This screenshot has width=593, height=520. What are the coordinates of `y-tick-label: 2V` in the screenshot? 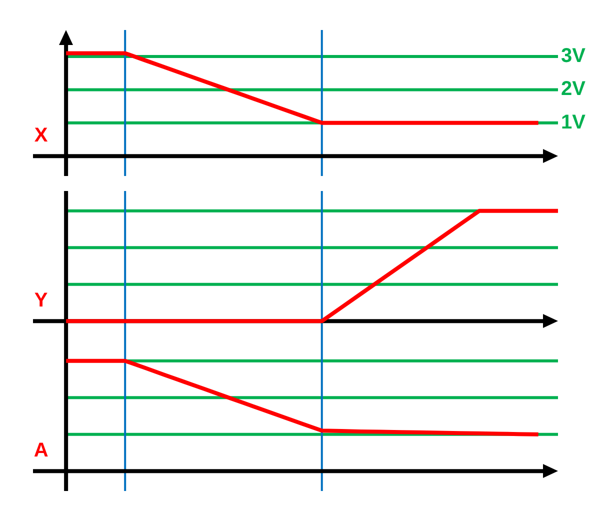 It's located at (573, 89).